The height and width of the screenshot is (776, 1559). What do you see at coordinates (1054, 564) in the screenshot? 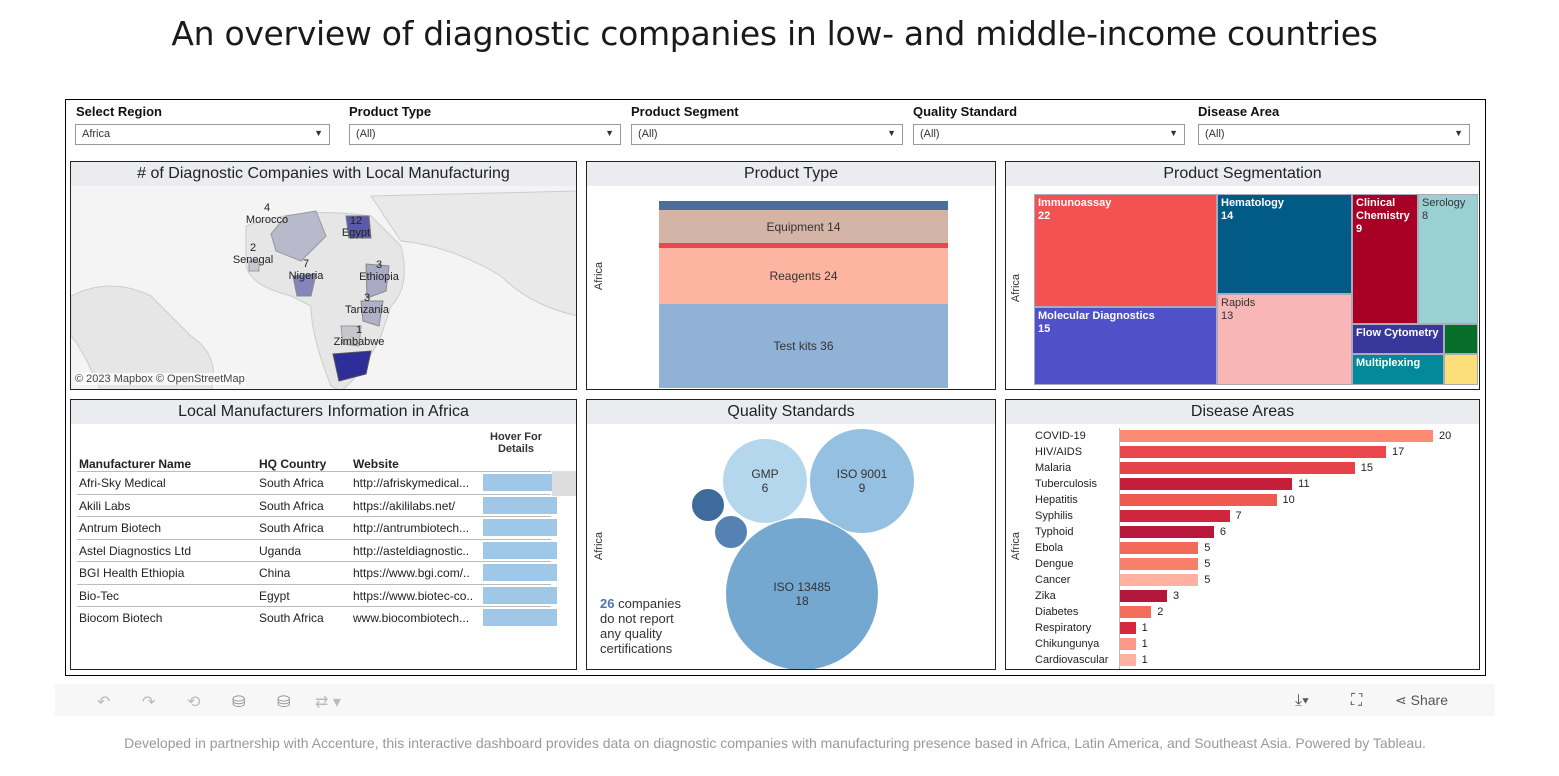
I see `disease-label: Dengue` at bounding box center [1054, 564].